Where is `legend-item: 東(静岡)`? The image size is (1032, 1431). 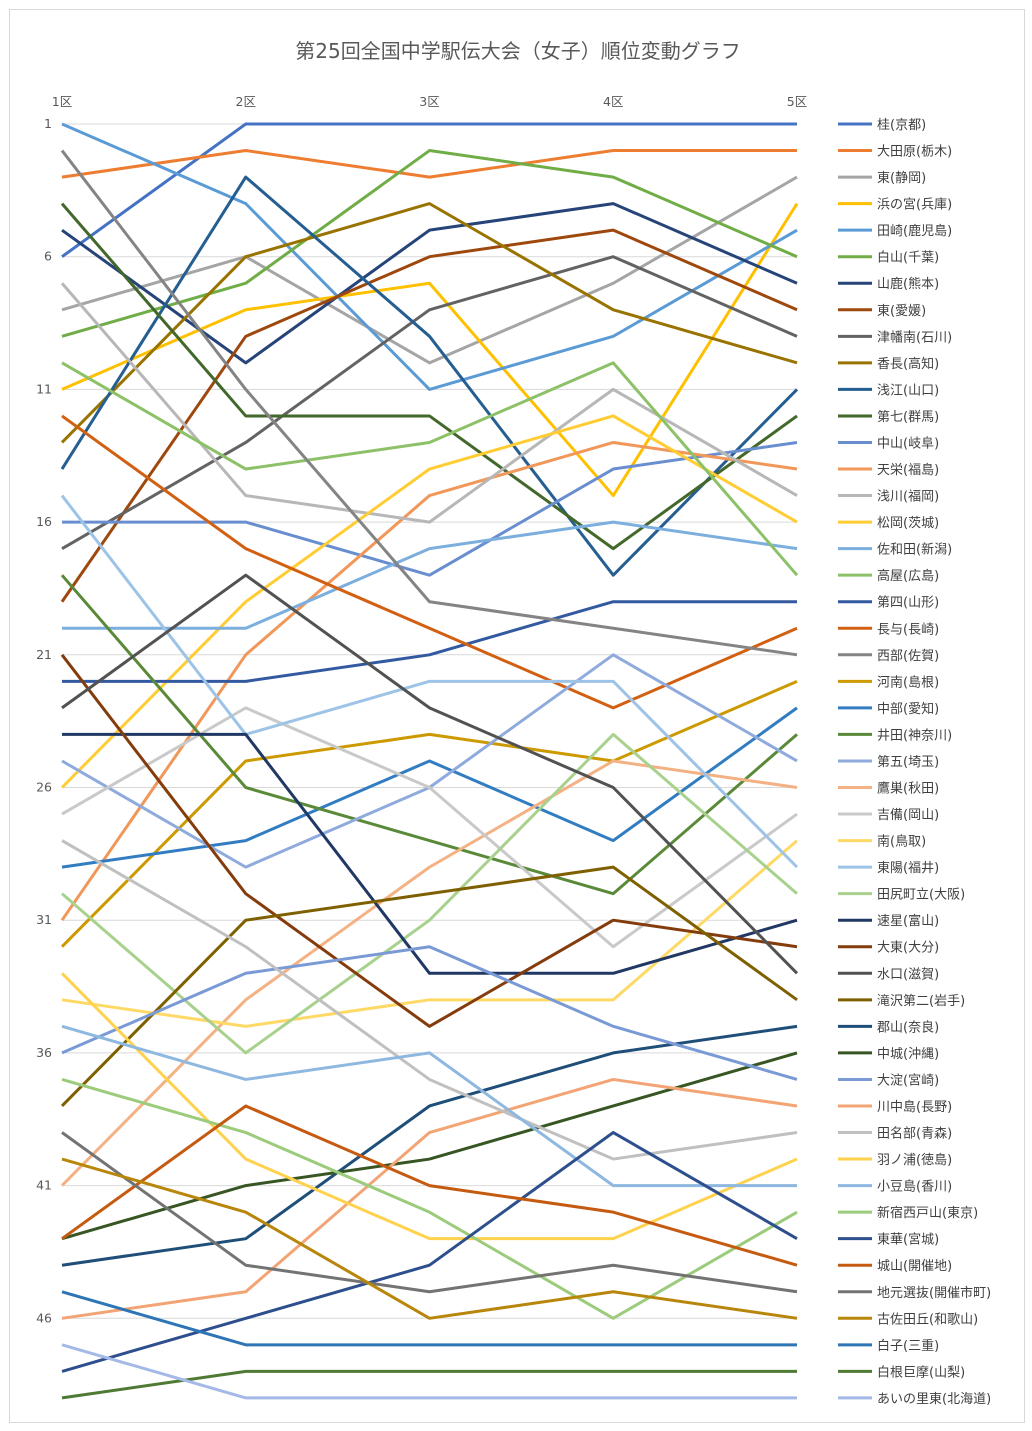
legend-item: 東(静岡) is located at coordinates (882, 178).